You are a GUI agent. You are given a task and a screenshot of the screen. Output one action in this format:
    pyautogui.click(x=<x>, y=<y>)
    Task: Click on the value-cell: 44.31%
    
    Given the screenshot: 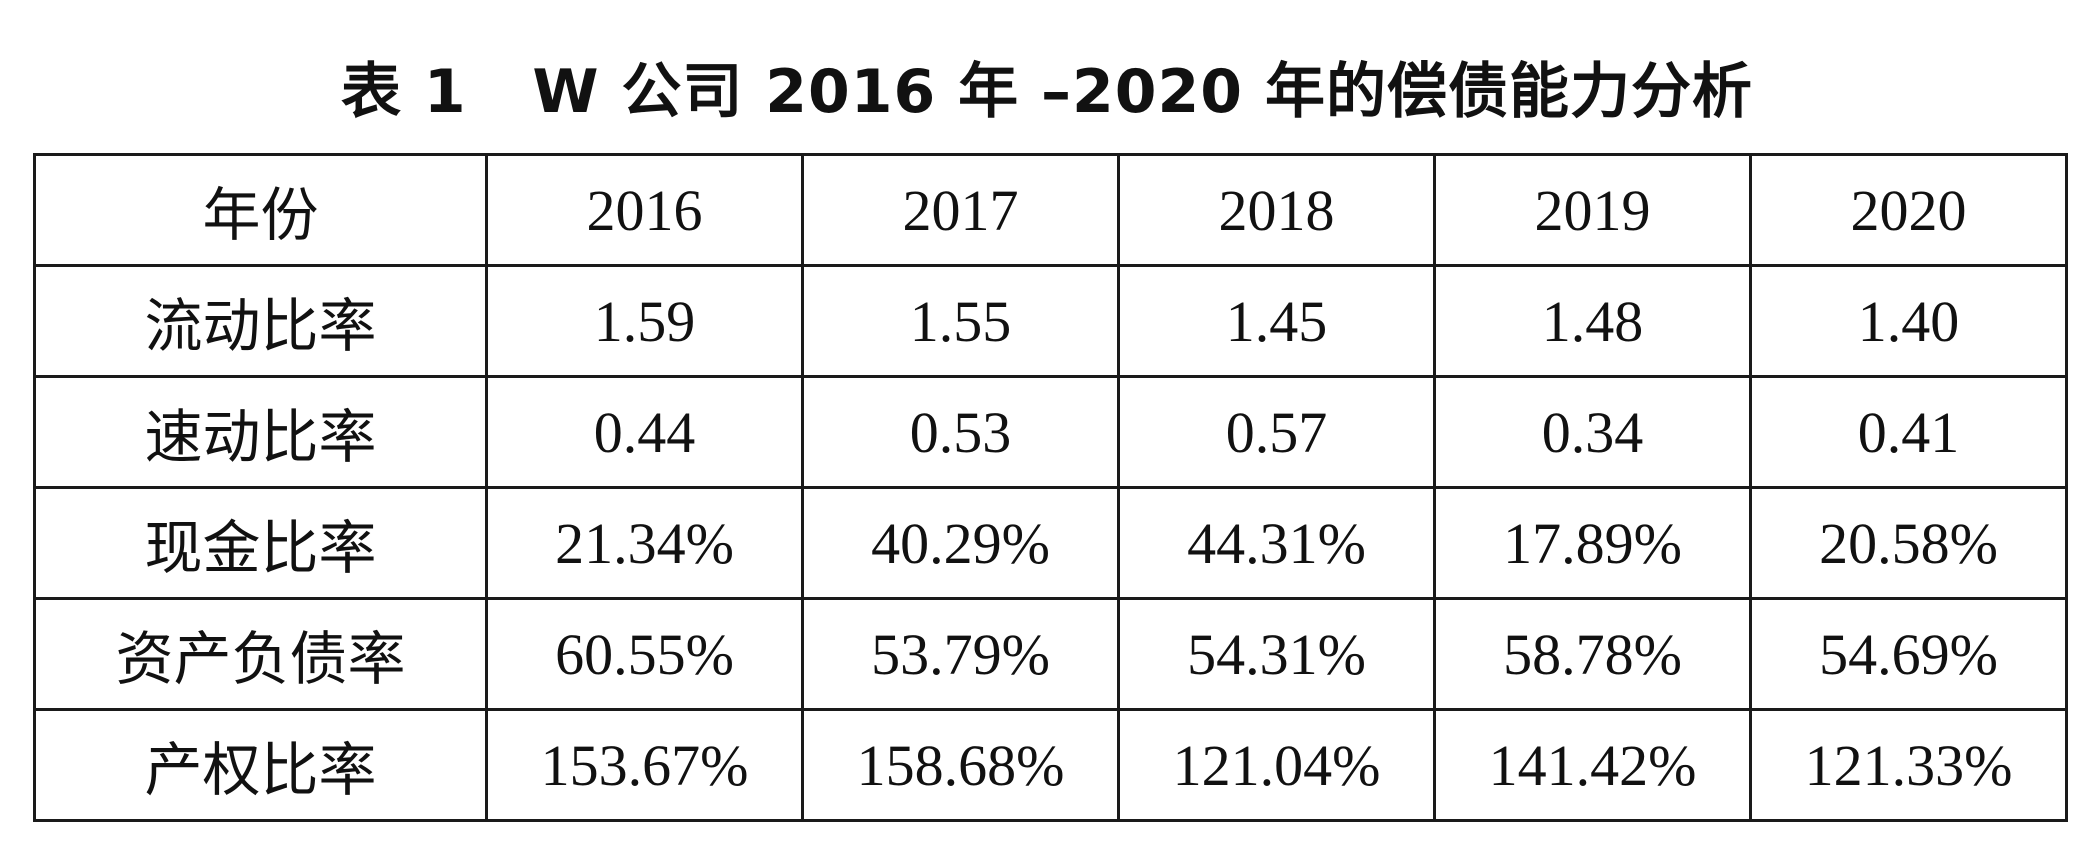 What is the action you would take?
    pyautogui.click(x=1276, y=543)
    